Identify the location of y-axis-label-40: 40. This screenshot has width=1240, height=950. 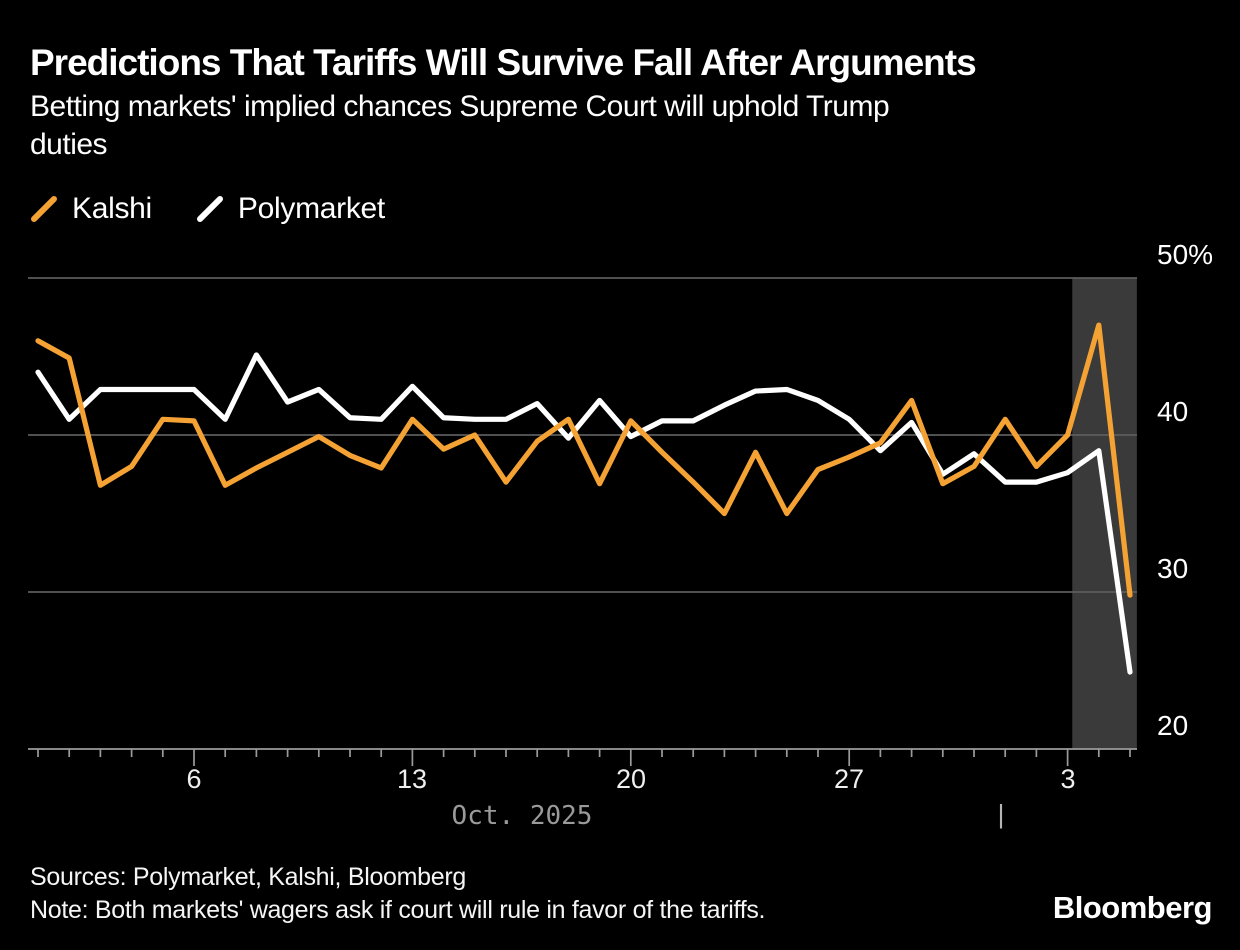
(1173, 411).